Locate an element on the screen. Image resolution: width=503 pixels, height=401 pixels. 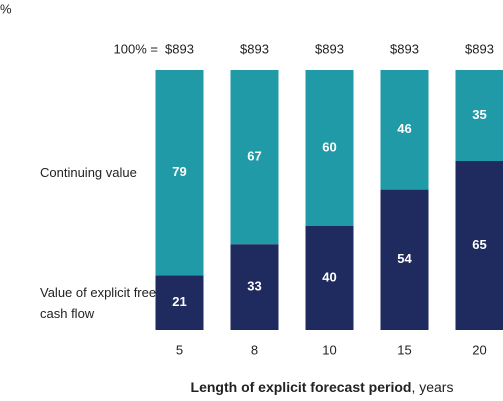
value-label: 21 is located at coordinates (179, 301).